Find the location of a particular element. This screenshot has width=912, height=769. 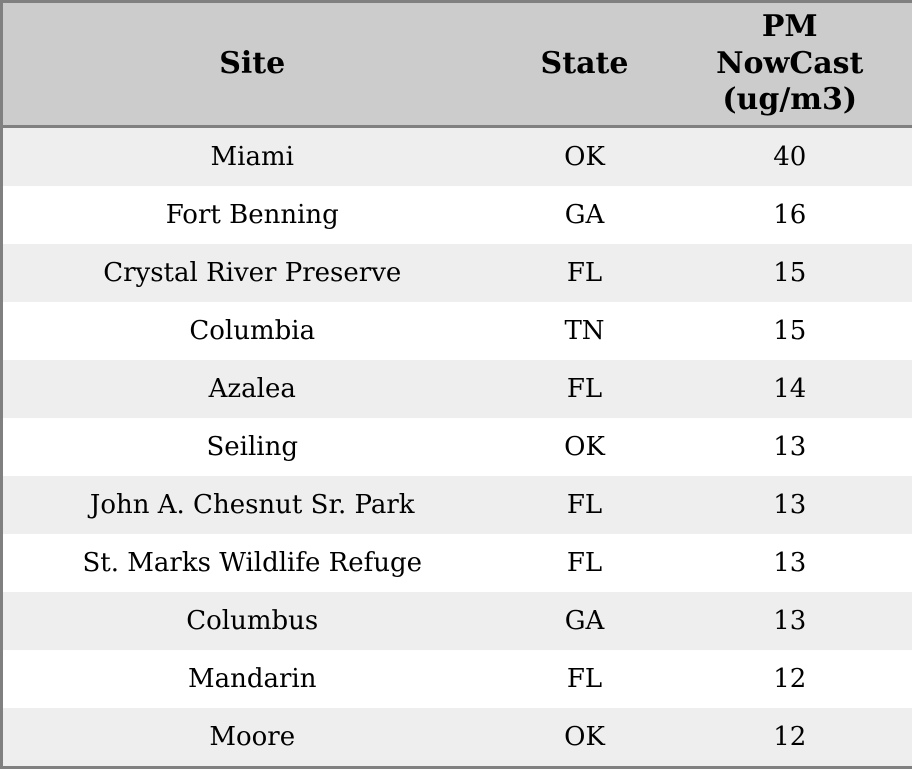

site-cell: Seiling is located at coordinates (252, 446).